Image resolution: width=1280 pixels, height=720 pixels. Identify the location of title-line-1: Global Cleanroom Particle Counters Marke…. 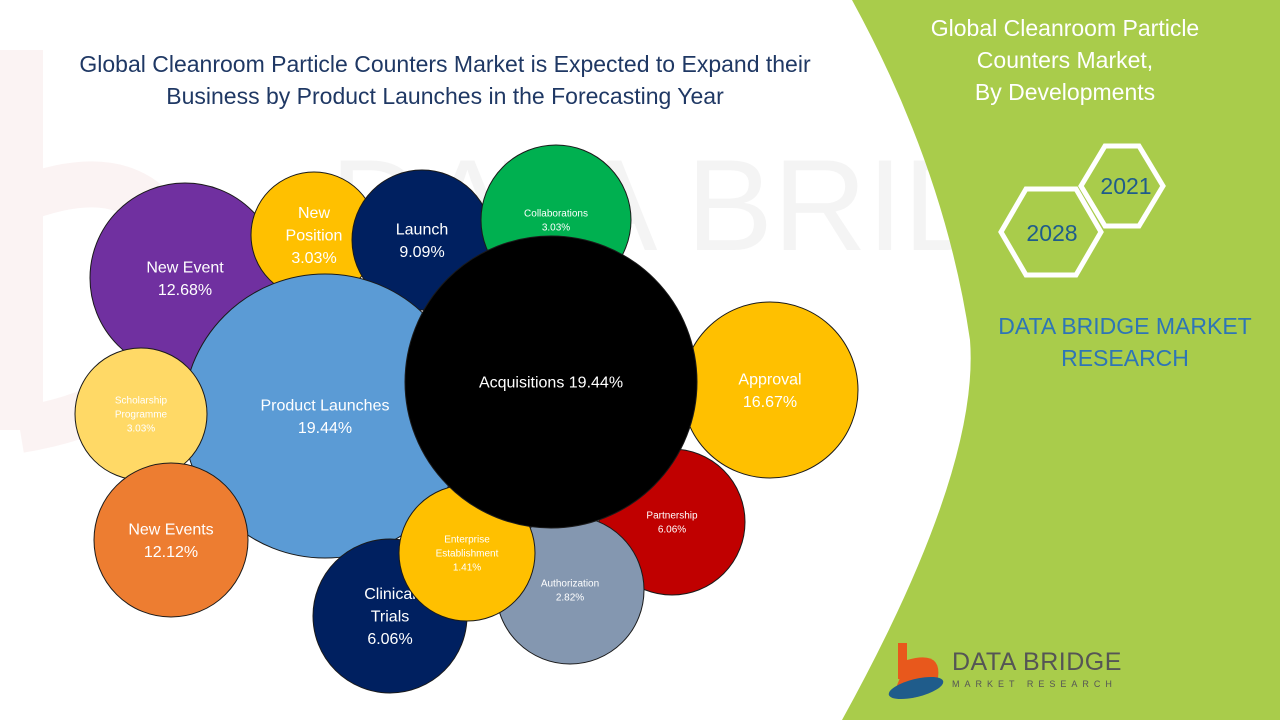
(445, 64).